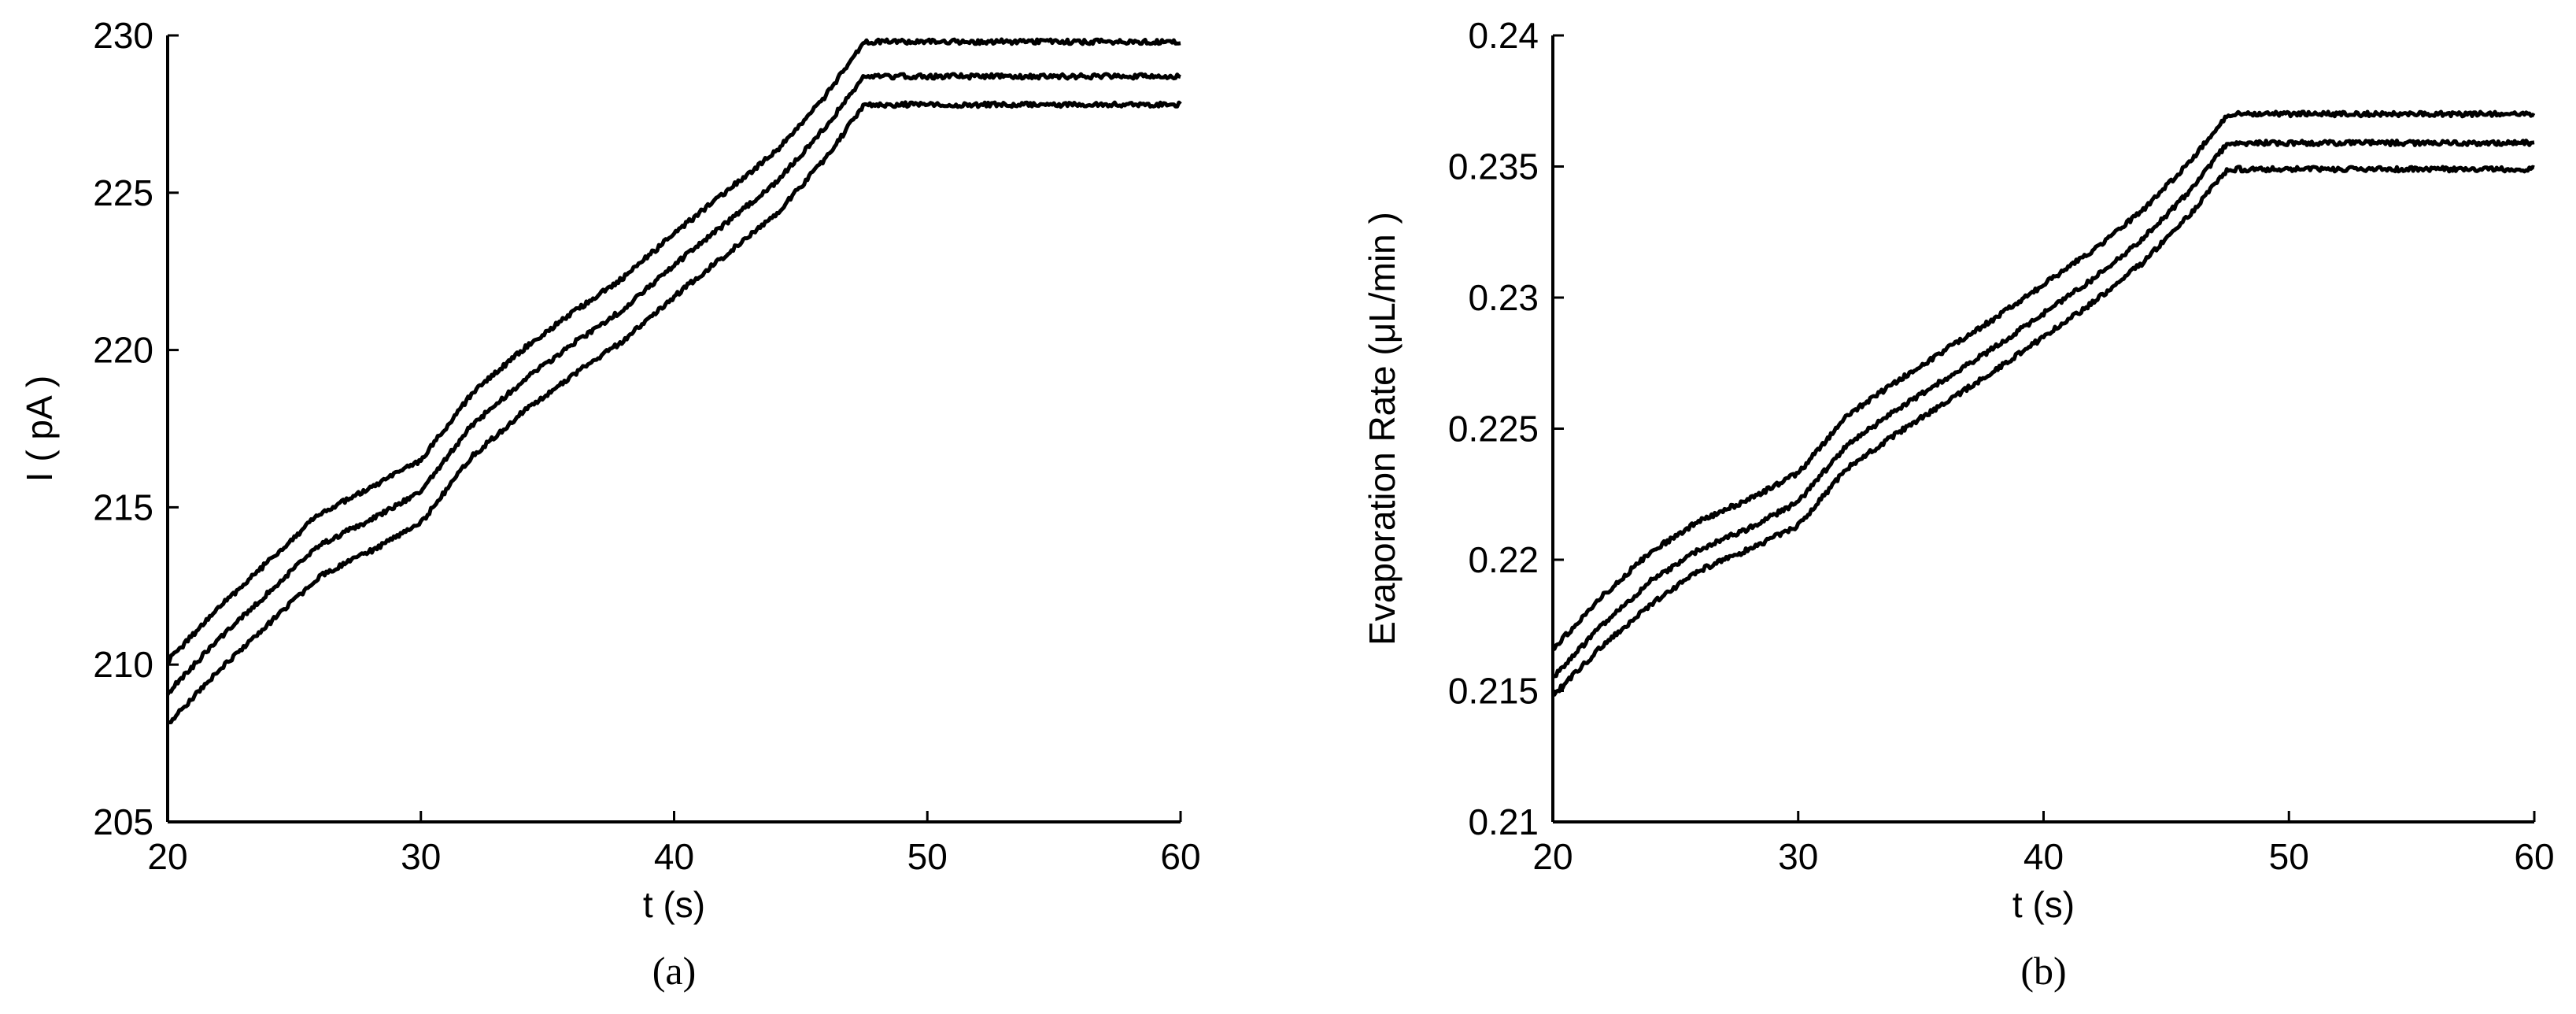 Image resolution: width=2576 pixels, height=1014 pixels. What do you see at coordinates (1382, 429) in the screenshot?
I see `y-axis-label: Evaporation Rate (μL/min )` at bounding box center [1382, 429].